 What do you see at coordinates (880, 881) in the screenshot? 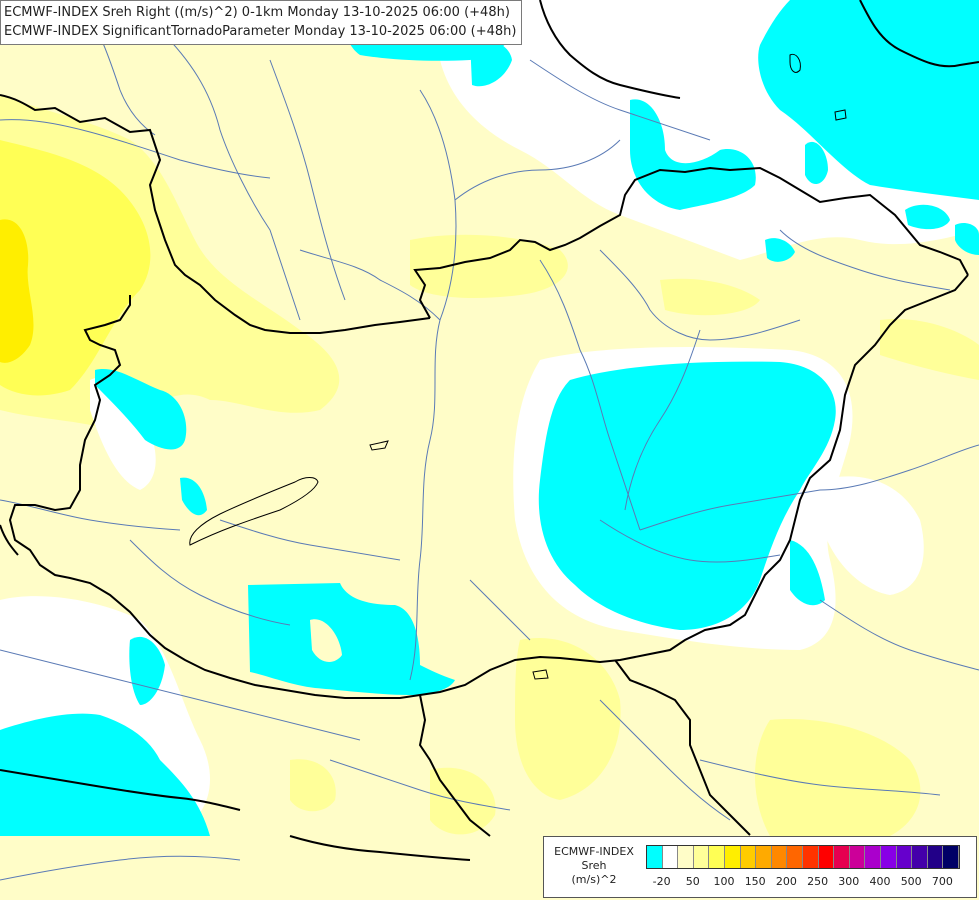
I see `legend-tick-label: 400` at bounding box center [880, 881].